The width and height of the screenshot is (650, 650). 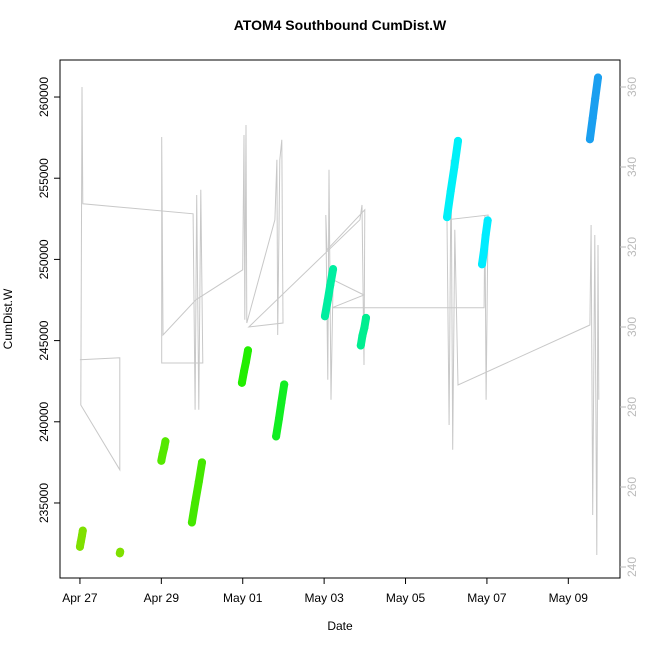 I want to click on x-tick-label: May 01, so click(x=243, y=598).